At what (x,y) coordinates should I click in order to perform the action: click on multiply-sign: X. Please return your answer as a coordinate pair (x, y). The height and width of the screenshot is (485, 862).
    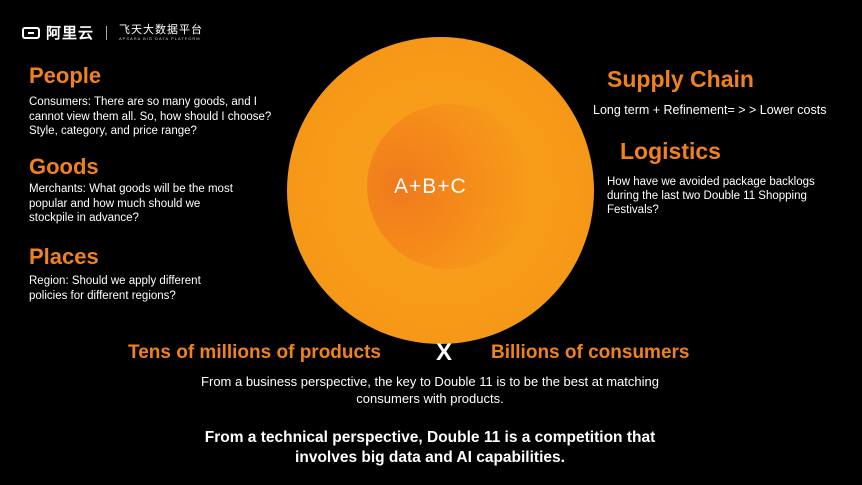
    Looking at the image, I should click on (444, 352).